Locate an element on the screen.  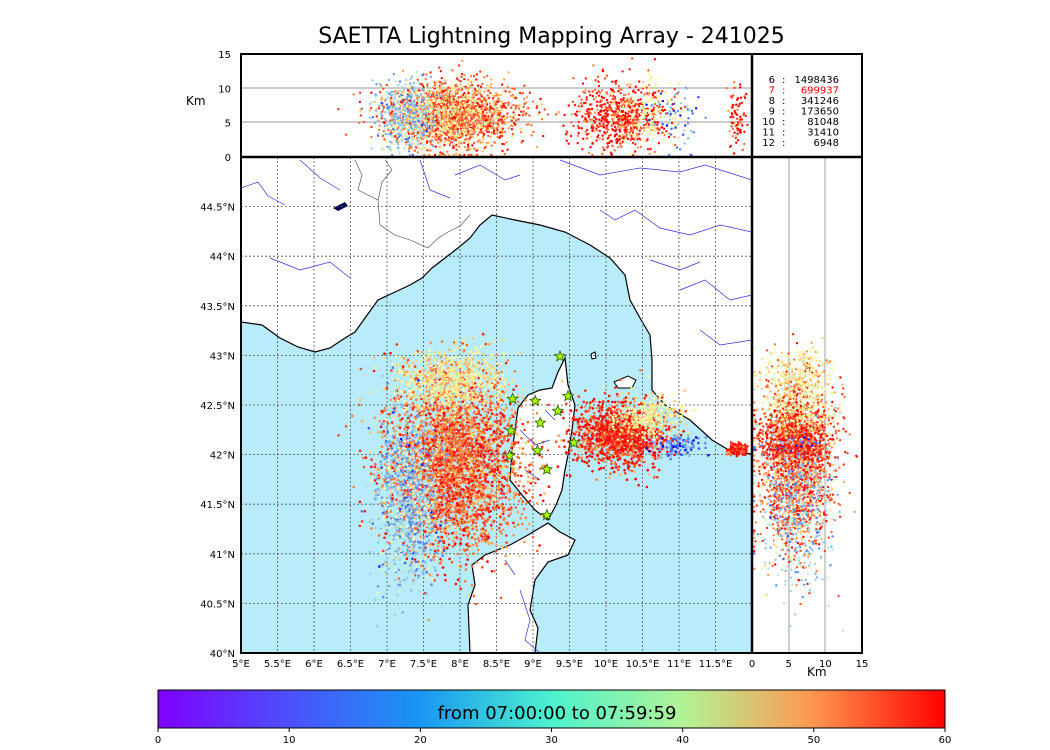
lat-tick-label: 41.5°N is located at coordinates (217, 505).